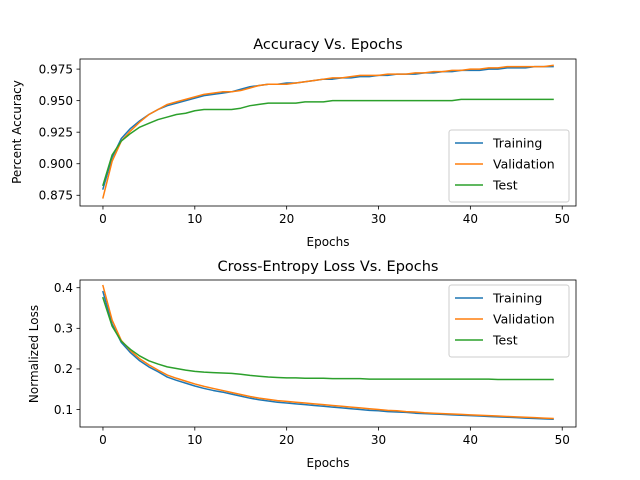  Describe the element at coordinates (470, 440) in the screenshot. I see `loss-x-tick-label: 40` at that location.